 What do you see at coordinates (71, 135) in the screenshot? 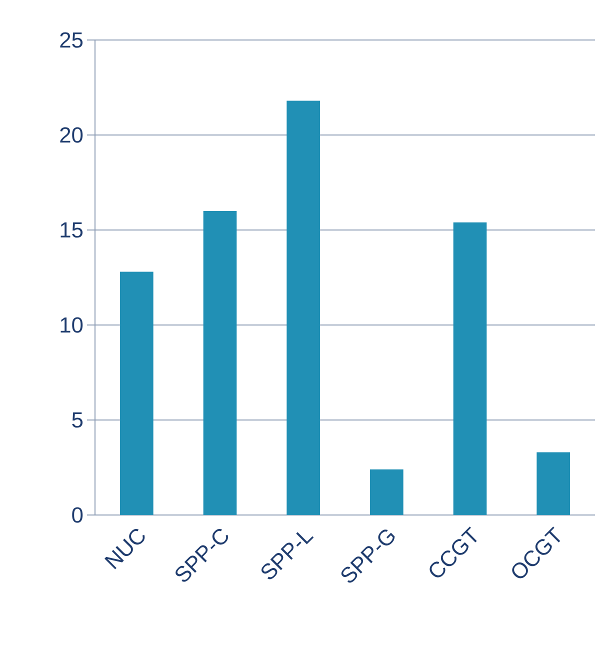
I see `y-tick-label: 20` at bounding box center [71, 135].